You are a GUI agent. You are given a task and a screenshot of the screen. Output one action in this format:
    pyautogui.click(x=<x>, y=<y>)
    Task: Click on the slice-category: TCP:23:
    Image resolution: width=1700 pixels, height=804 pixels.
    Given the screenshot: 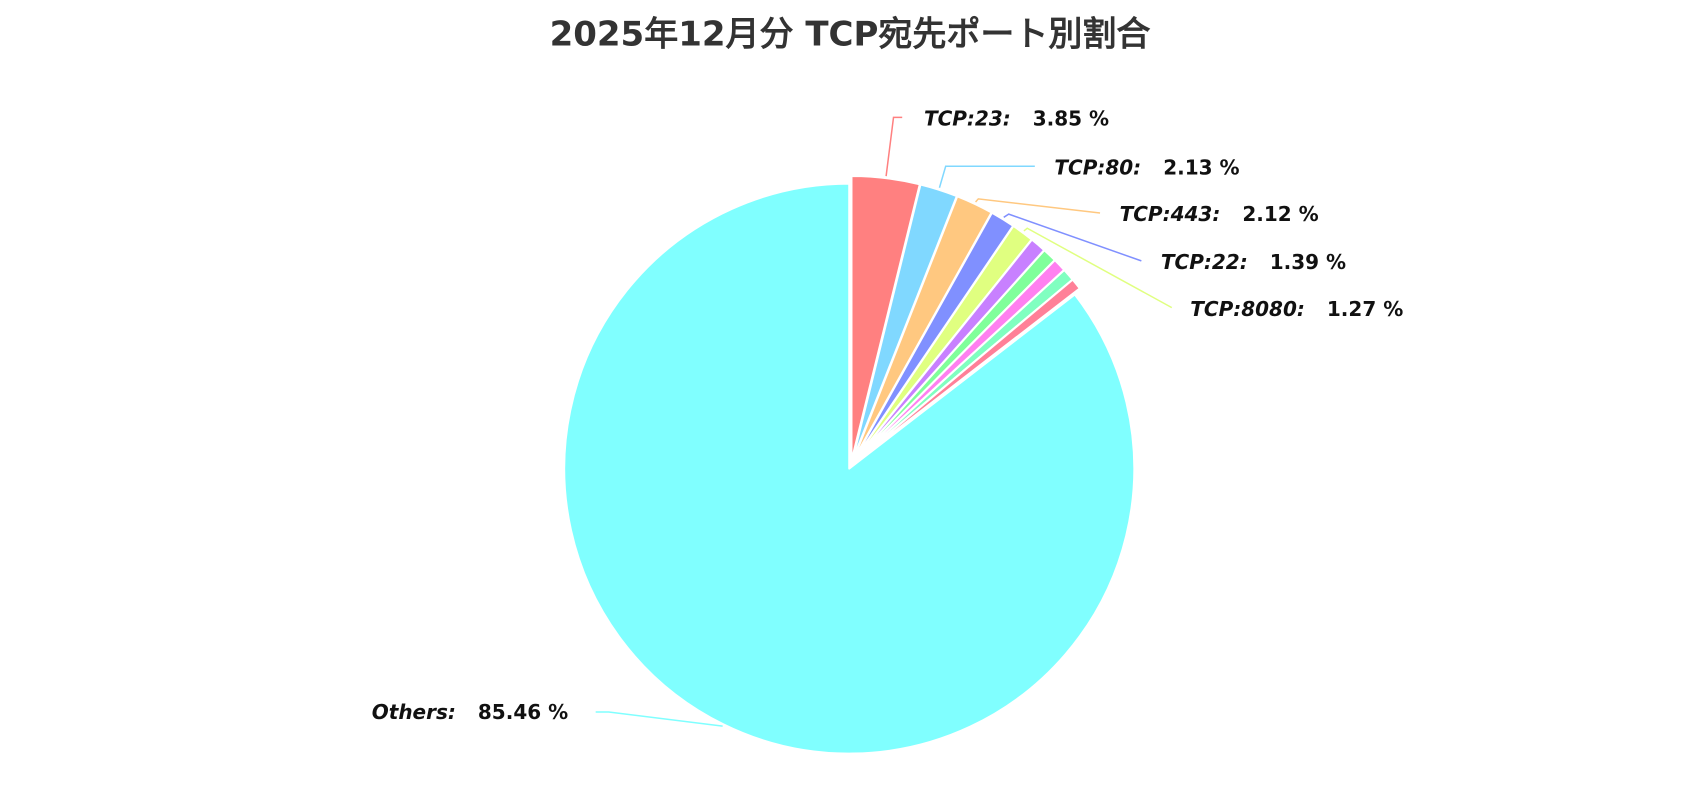 What is the action you would take?
    pyautogui.click(x=967, y=118)
    